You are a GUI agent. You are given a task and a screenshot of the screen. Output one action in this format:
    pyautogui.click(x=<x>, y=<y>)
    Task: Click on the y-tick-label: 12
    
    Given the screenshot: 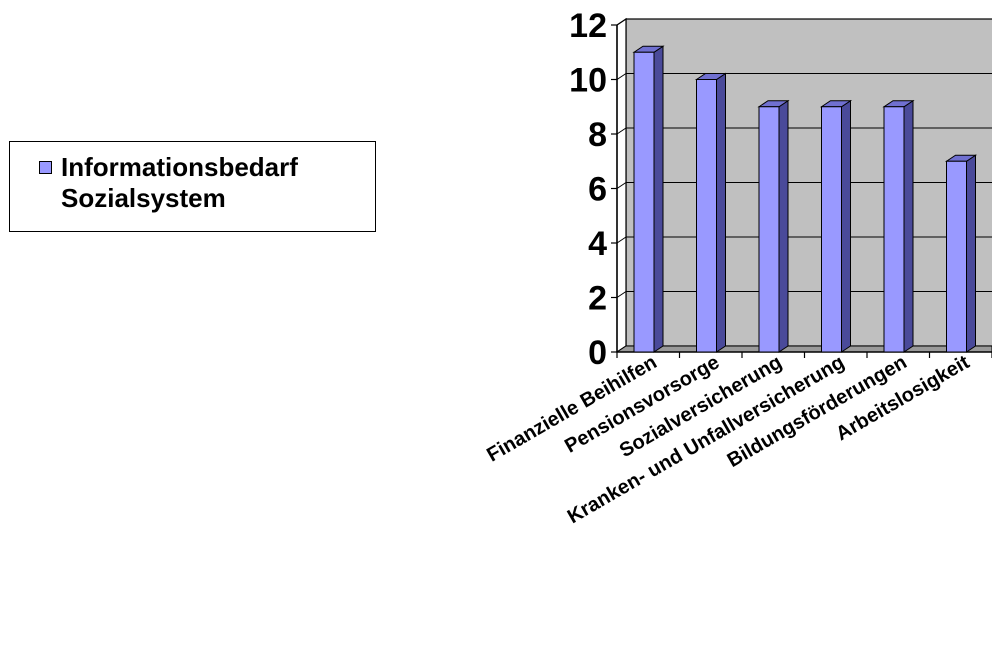 What is the action you would take?
    pyautogui.click(x=588, y=26)
    